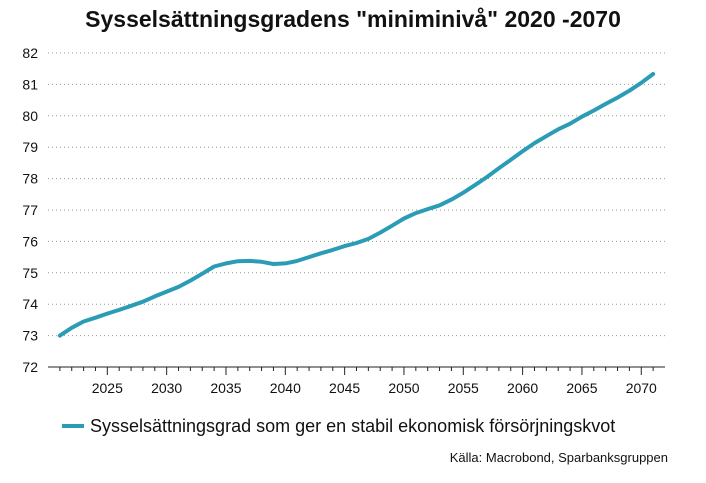 This screenshot has height=483, width=706. Describe the element at coordinates (30, 179) in the screenshot. I see `y-tick-label: 78` at that location.